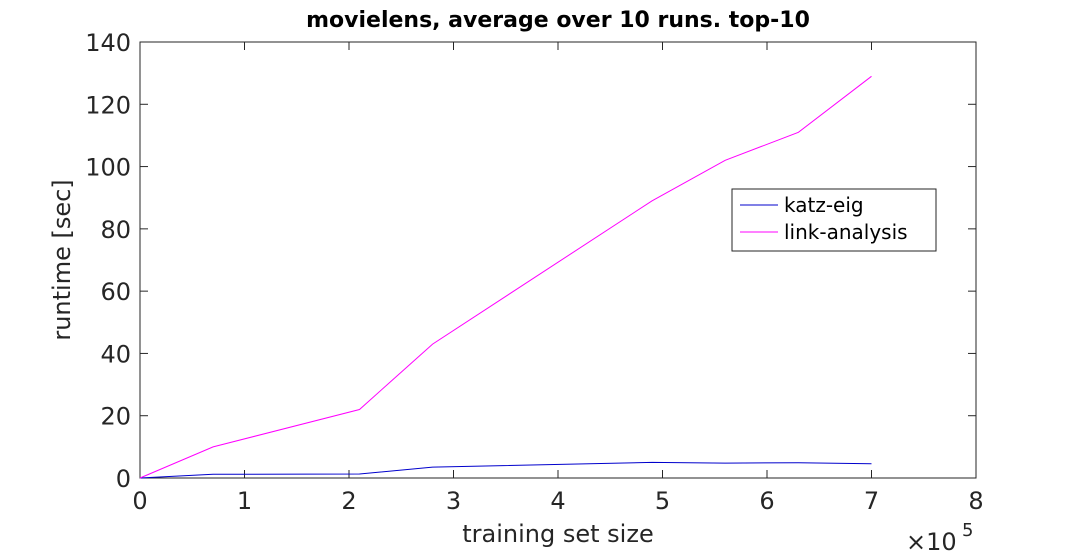 This screenshot has width=1078, height=557. What do you see at coordinates (348, 501) in the screenshot?
I see `x-tick-label: 2` at bounding box center [348, 501].